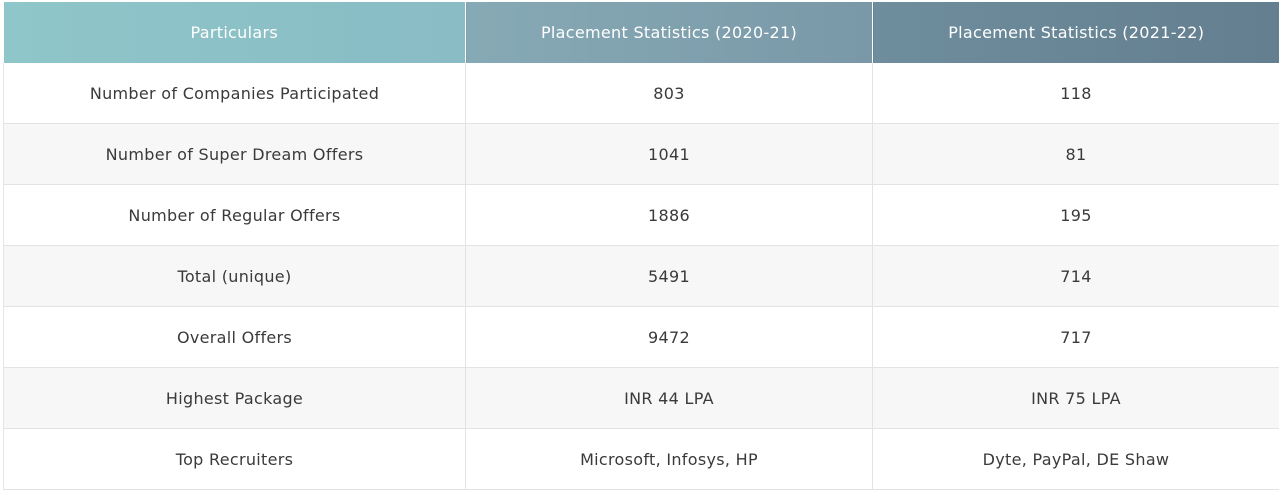  What do you see at coordinates (1075, 276) in the screenshot?
I see `cell-2021-22: 714` at bounding box center [1075, 276].